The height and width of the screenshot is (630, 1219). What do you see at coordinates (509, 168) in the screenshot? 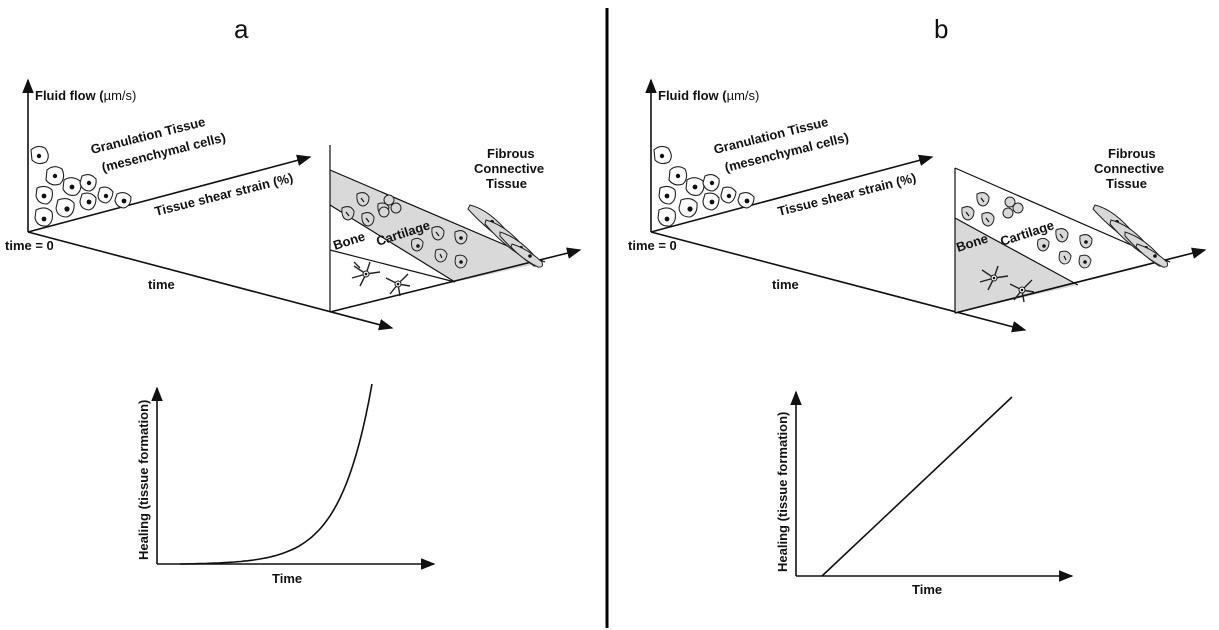
I see `fibrous-label-2: Connective` at bounding box center [509, 168].